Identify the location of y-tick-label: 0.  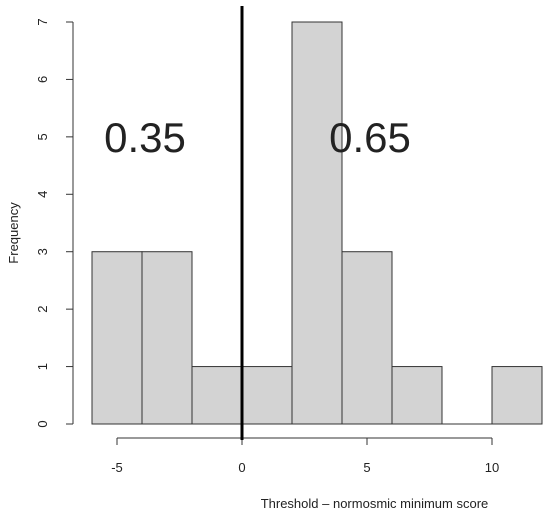
(42, 423).